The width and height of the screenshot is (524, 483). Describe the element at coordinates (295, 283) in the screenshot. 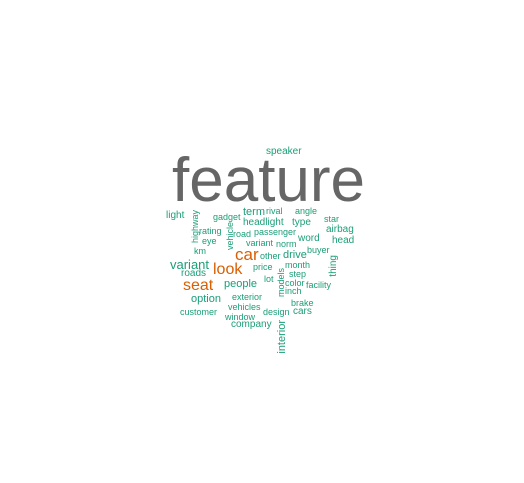

I see `word-color: color` at that location.